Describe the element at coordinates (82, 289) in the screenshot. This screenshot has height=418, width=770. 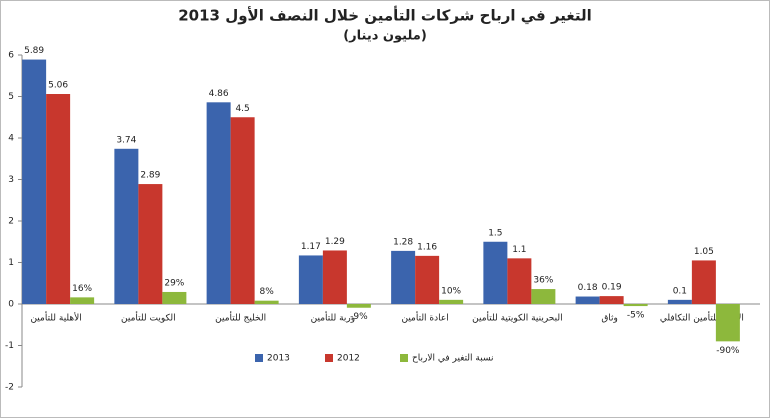
I see `value-label: 16%` at that location.